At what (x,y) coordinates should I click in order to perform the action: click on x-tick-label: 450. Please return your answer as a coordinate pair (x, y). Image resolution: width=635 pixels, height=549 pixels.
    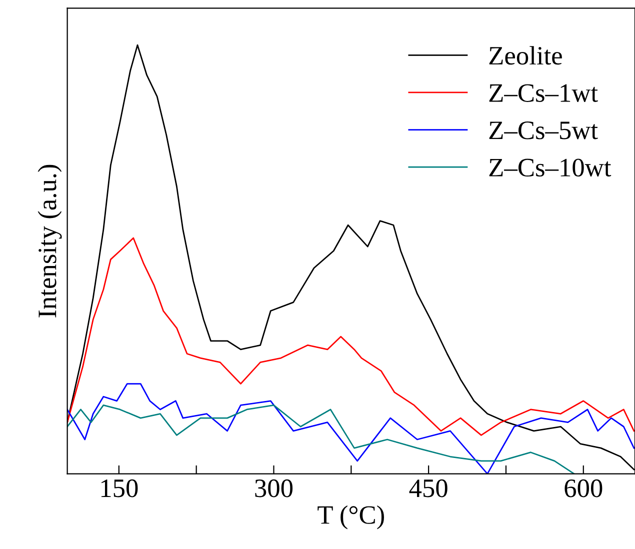
    Looking at the image, I should click on (428, 488).